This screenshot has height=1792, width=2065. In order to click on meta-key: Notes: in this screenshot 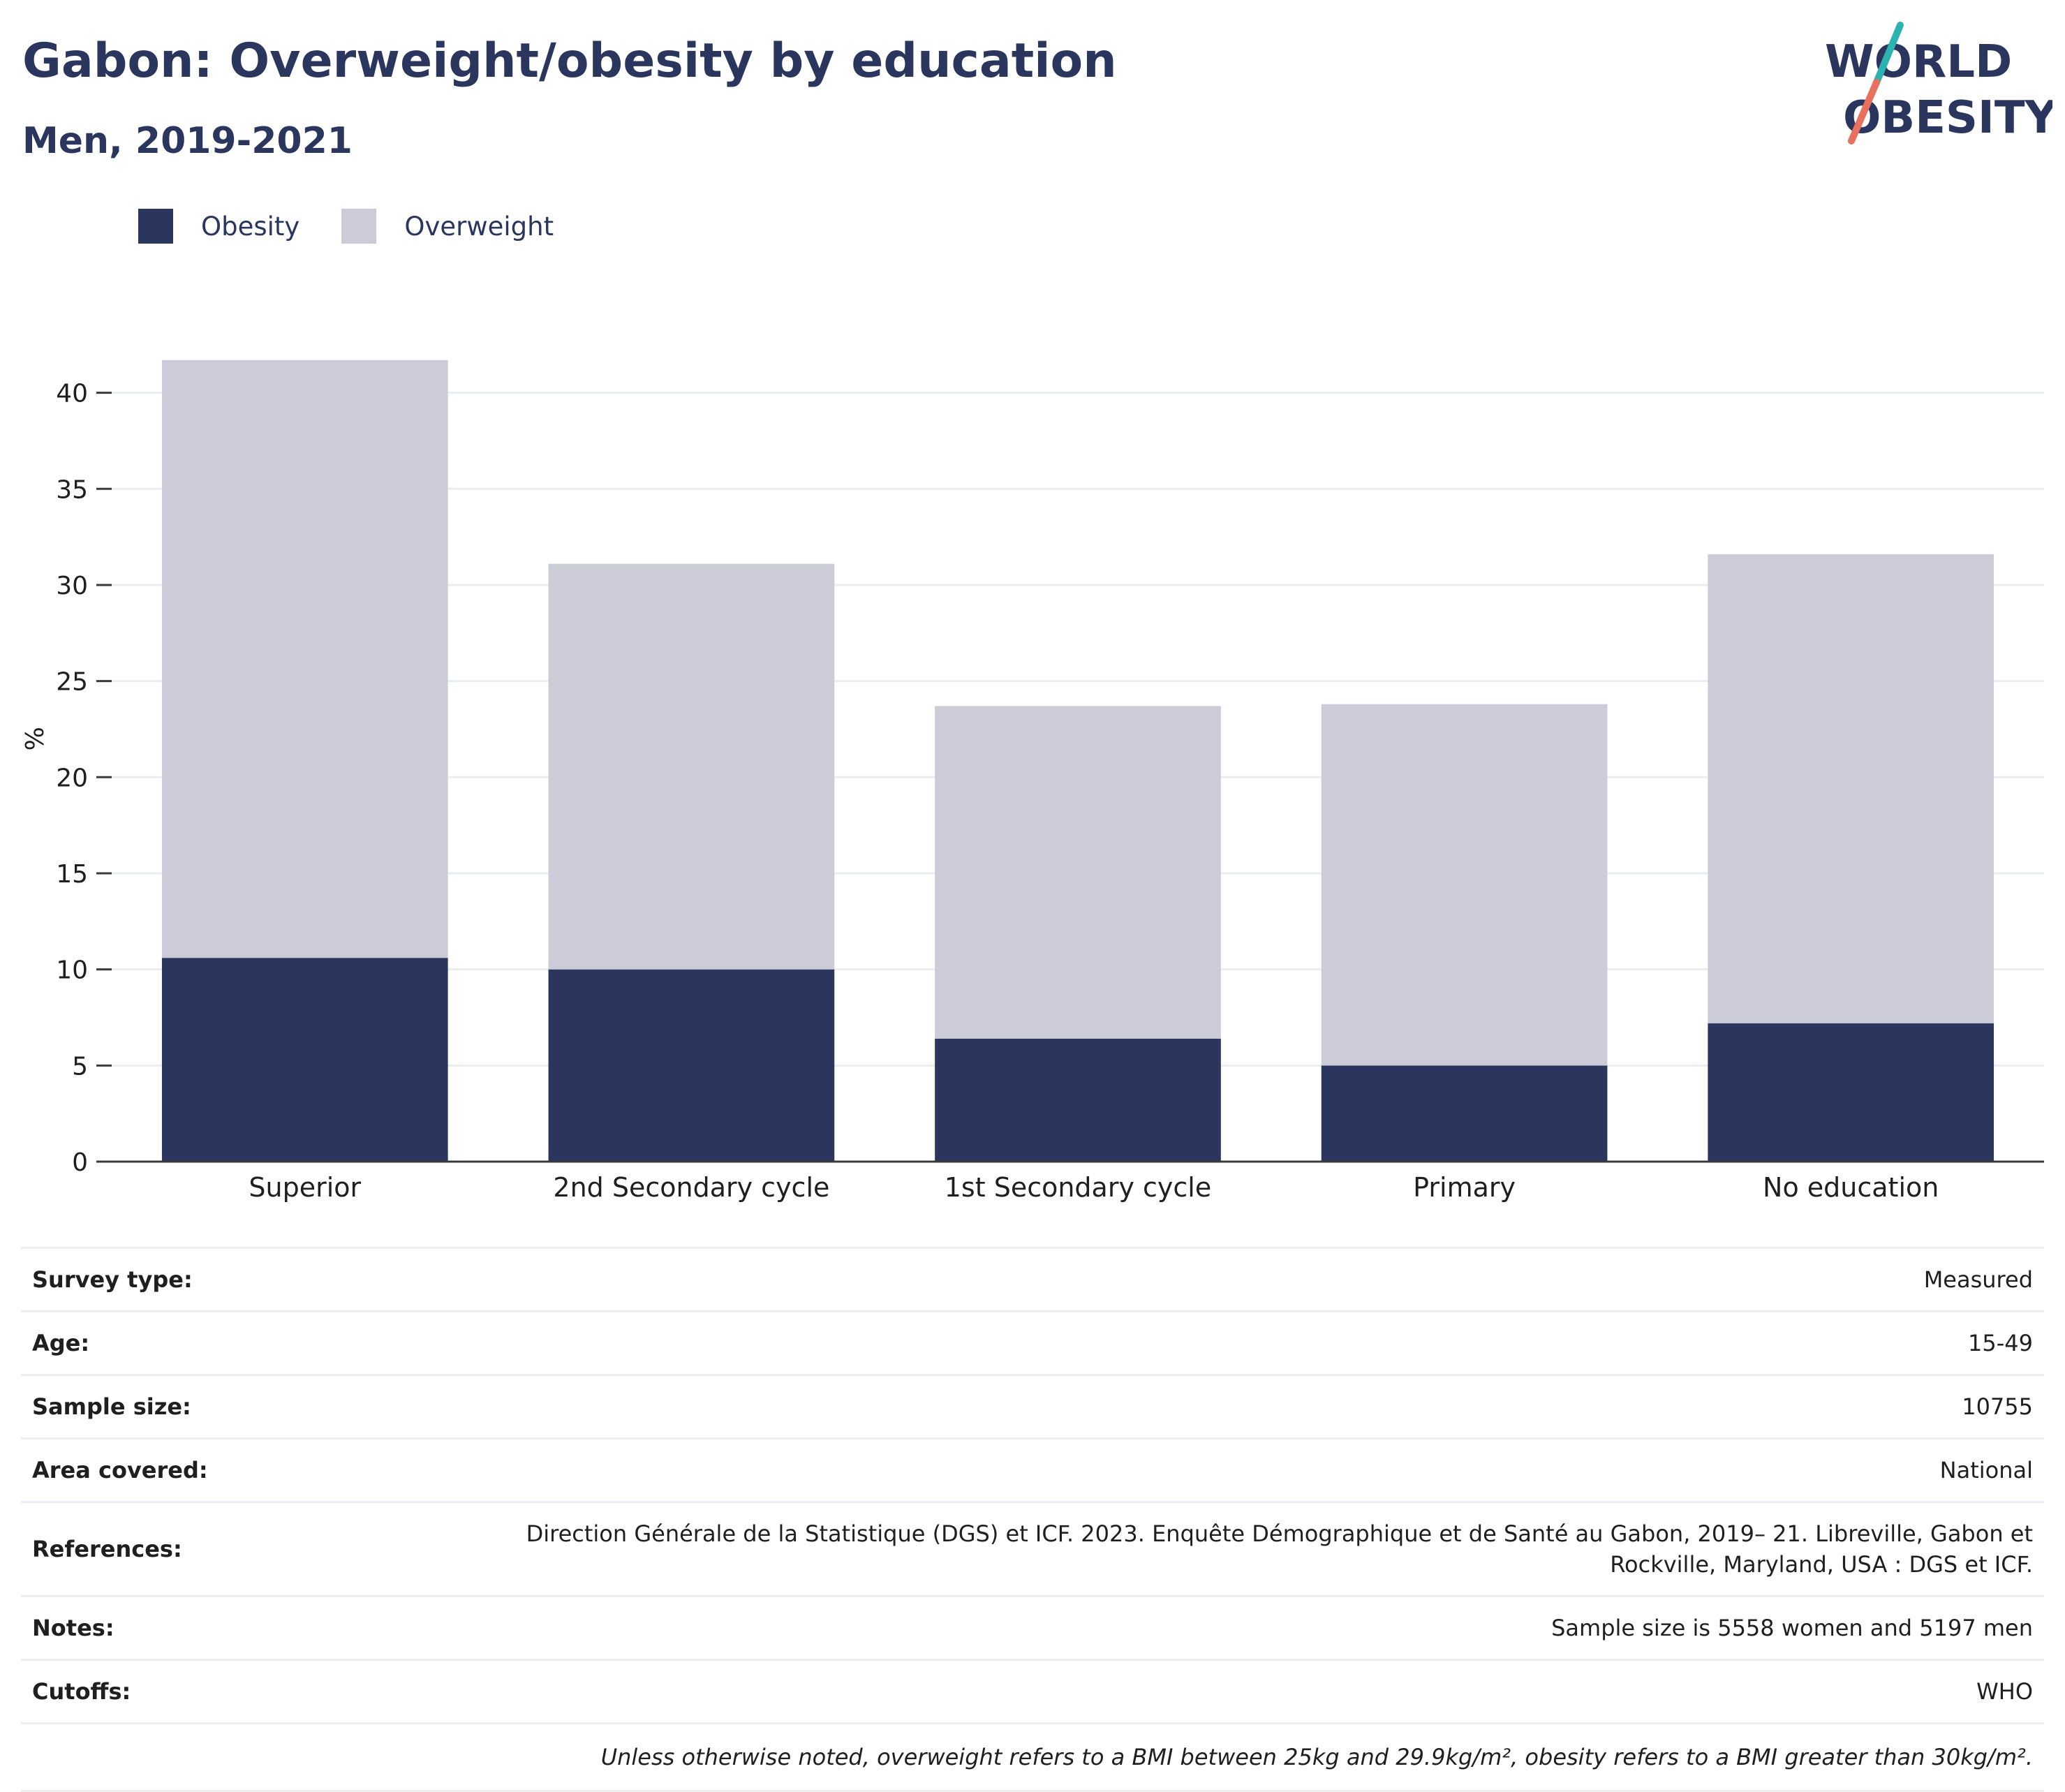, I will do `click(73, 1628)`.